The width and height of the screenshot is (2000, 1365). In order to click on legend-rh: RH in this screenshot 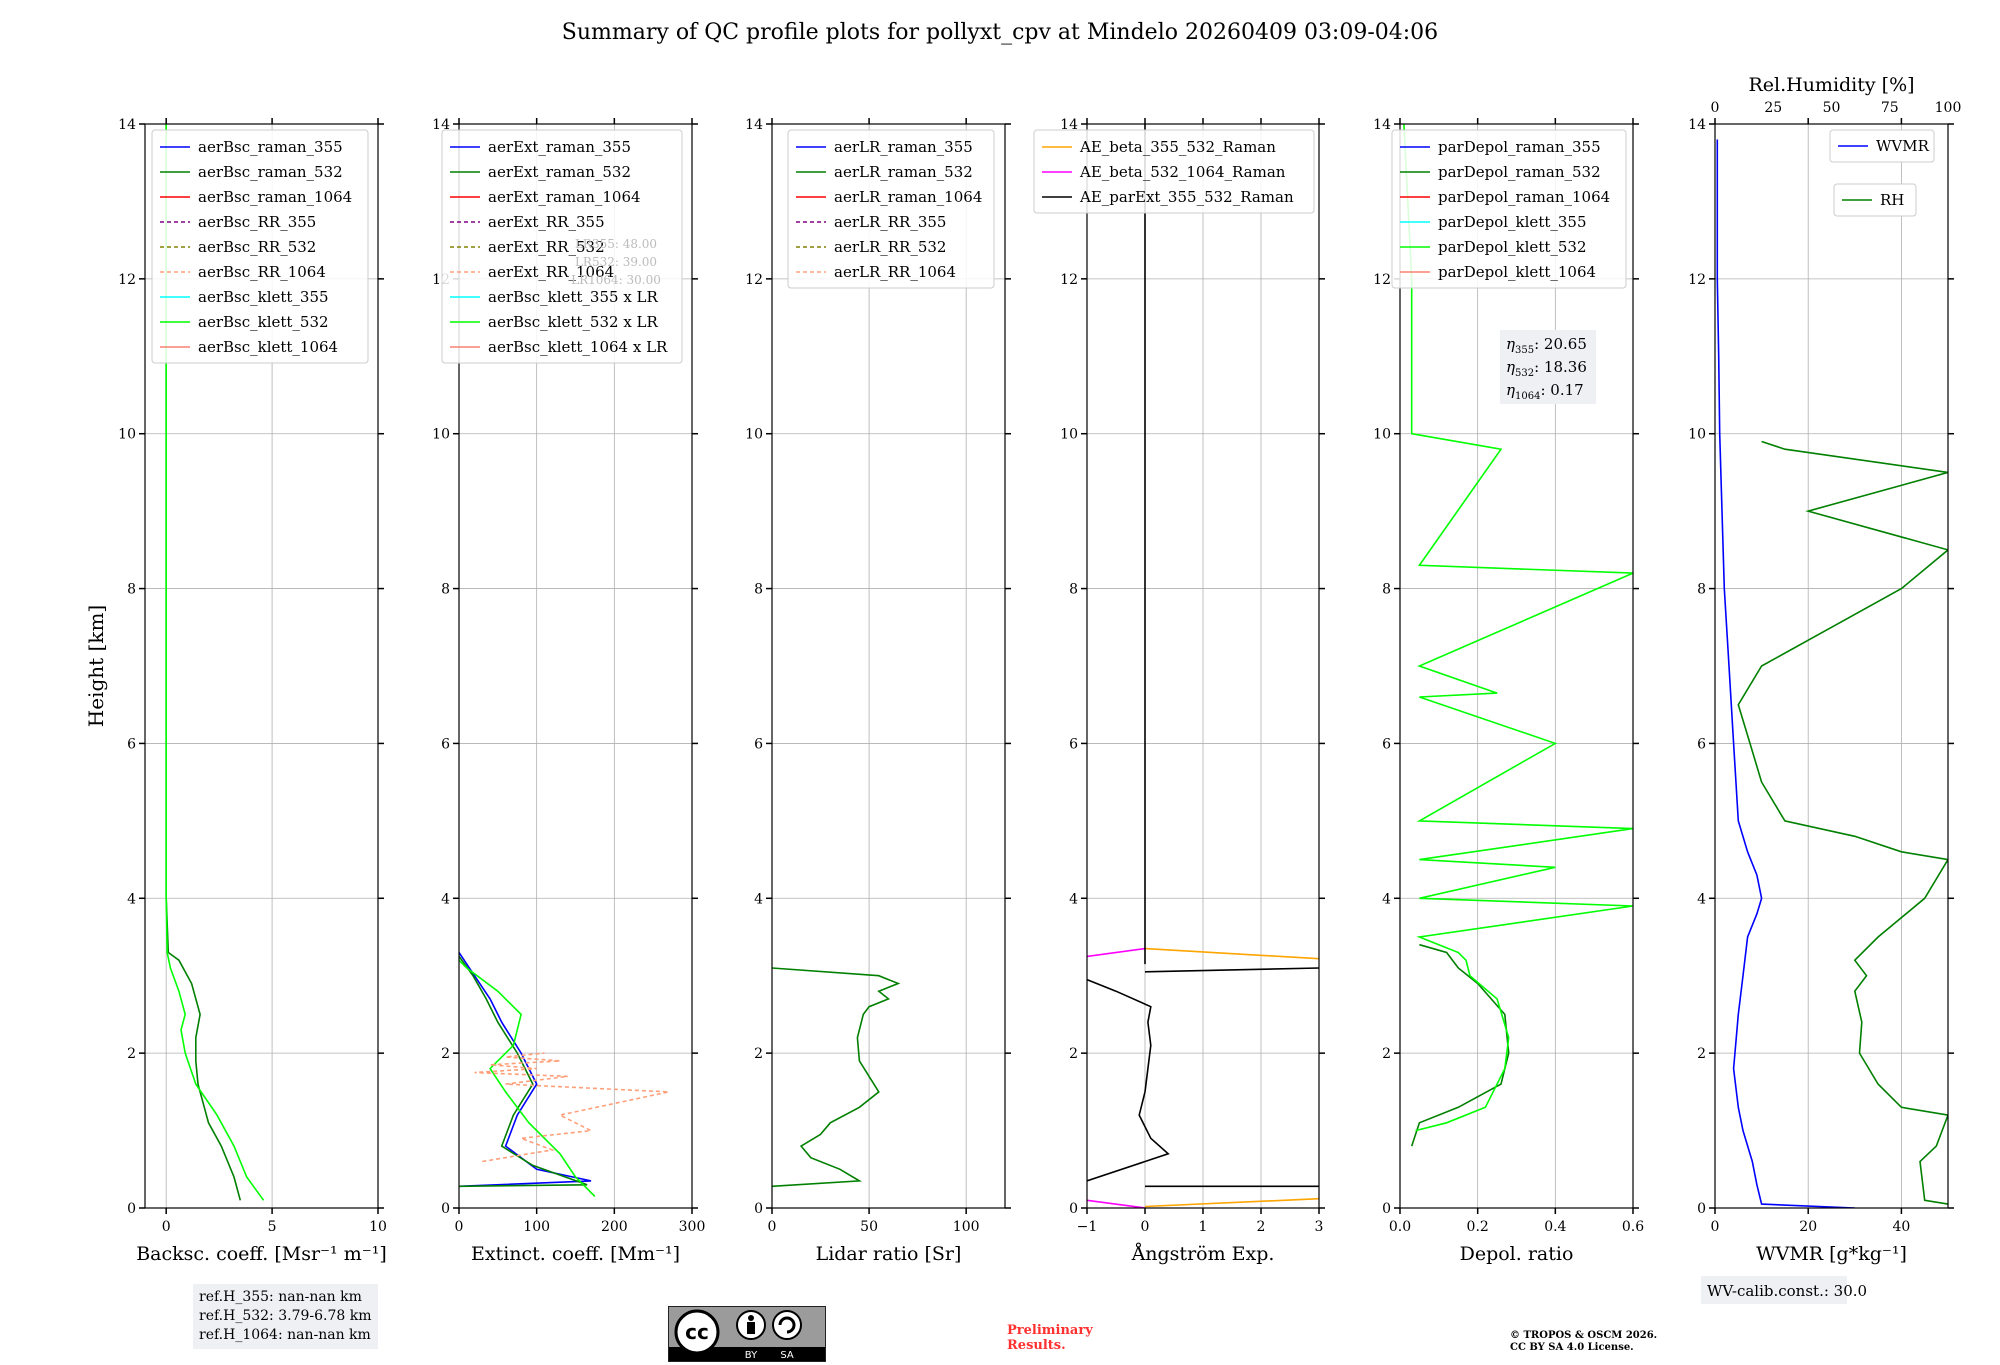, I will do `click(1875, 200)`.